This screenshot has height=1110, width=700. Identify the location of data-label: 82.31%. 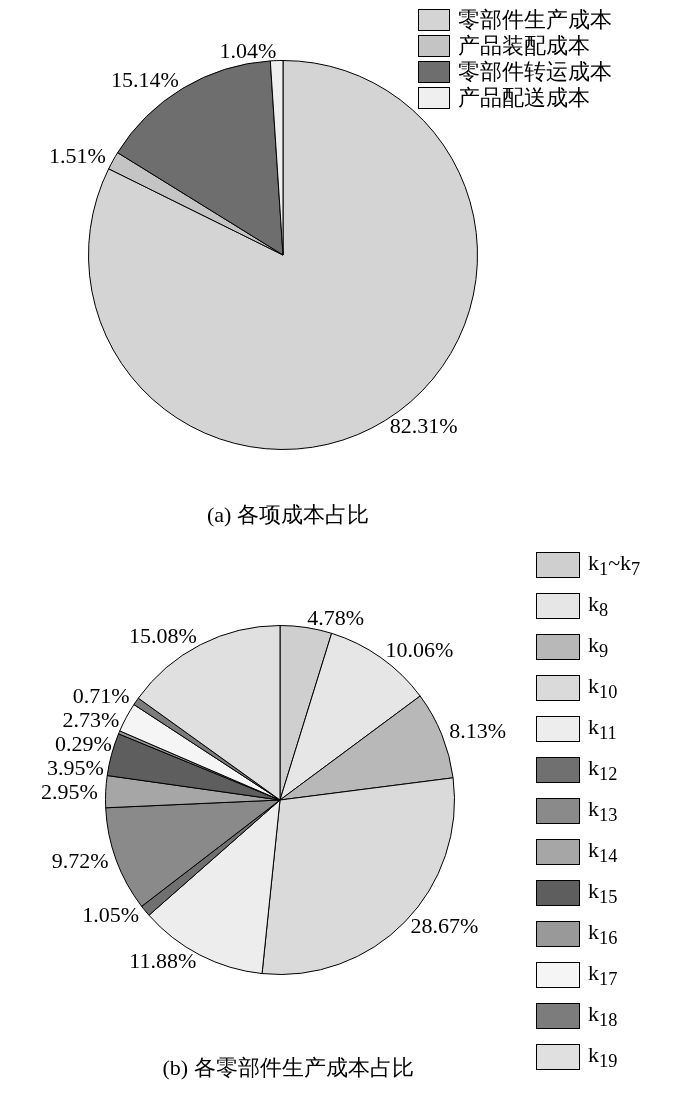
(423, 425).